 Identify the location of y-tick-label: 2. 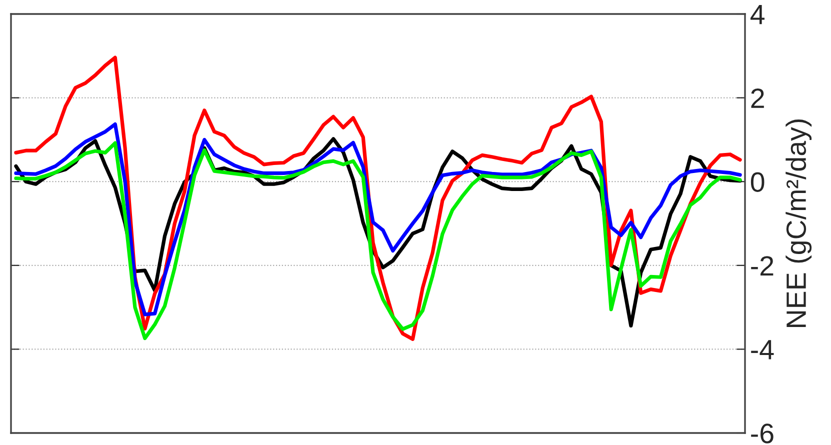
(757, 98).